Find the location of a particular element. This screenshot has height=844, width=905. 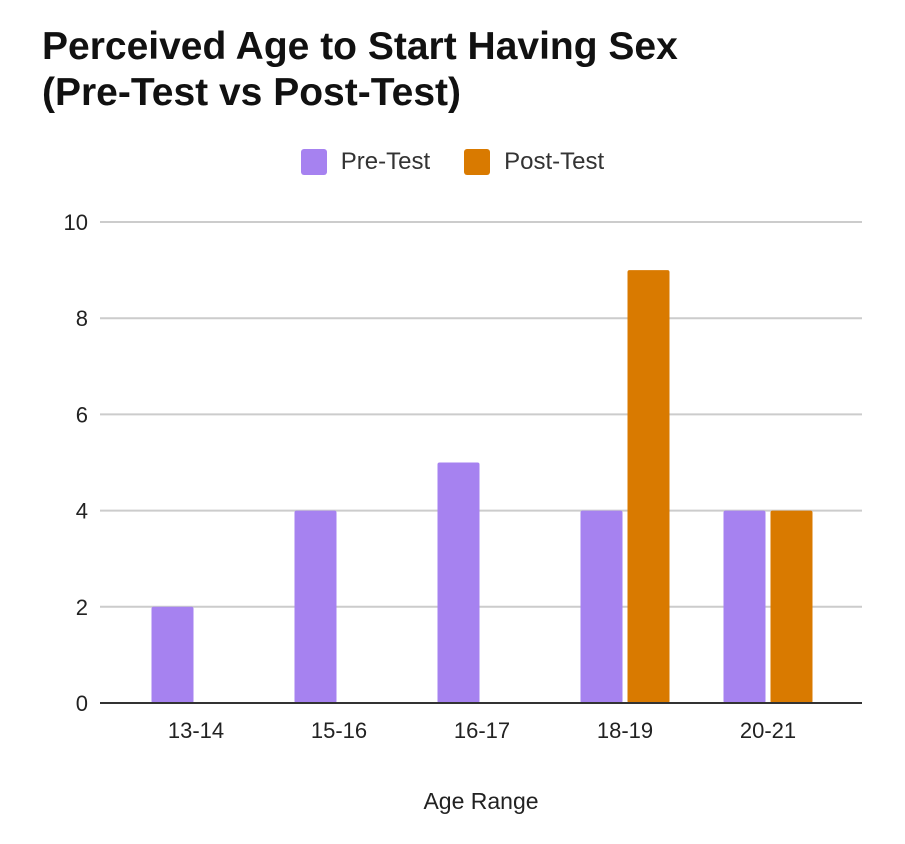

x-tick-label-20-21: 20-21 is located at coordinates (768, 730).